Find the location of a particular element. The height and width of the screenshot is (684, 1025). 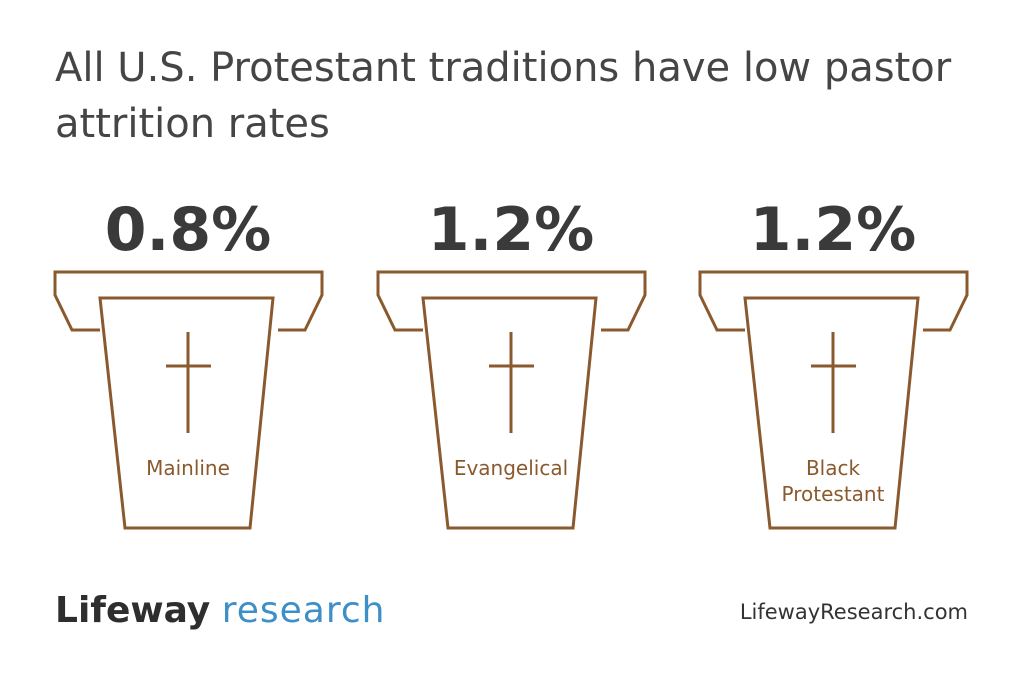

label: Mainline is located at coordinates (188, 468).